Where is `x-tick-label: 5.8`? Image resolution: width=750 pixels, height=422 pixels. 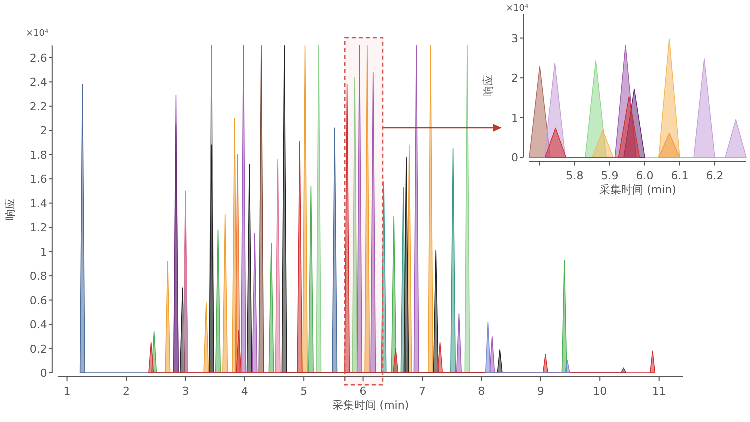 x-tick-label: 5.8 is located at coordinates (575, 176).